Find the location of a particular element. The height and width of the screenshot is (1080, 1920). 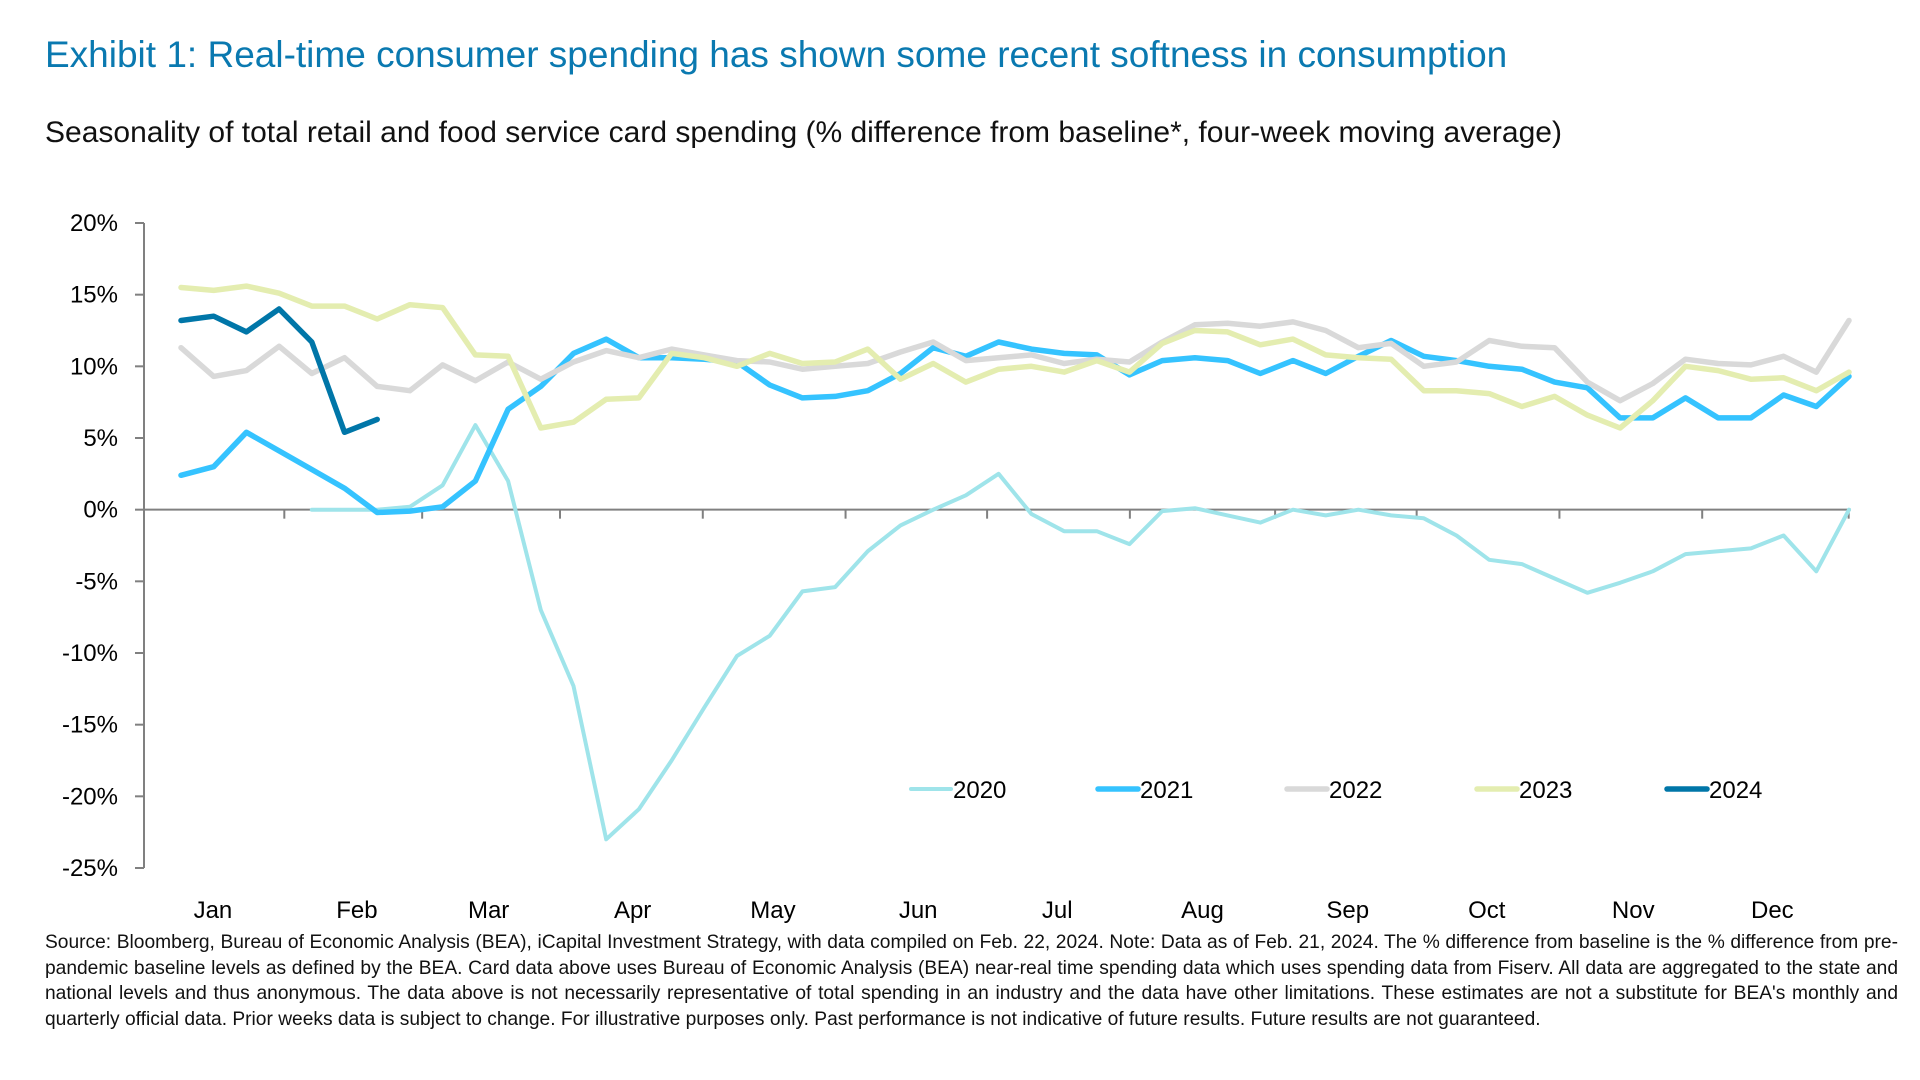

x-tick-label-oct: Oct is located at coordinates (1487, 910).